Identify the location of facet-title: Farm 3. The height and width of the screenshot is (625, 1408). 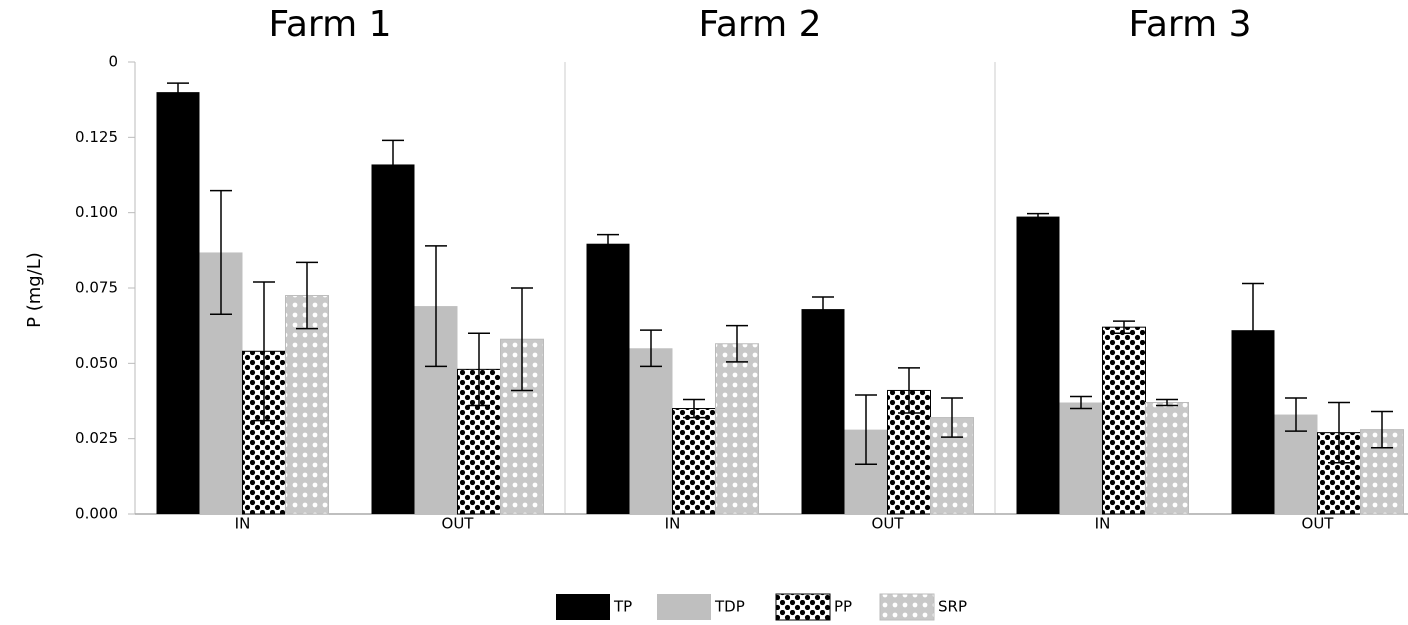
(1189, 24).